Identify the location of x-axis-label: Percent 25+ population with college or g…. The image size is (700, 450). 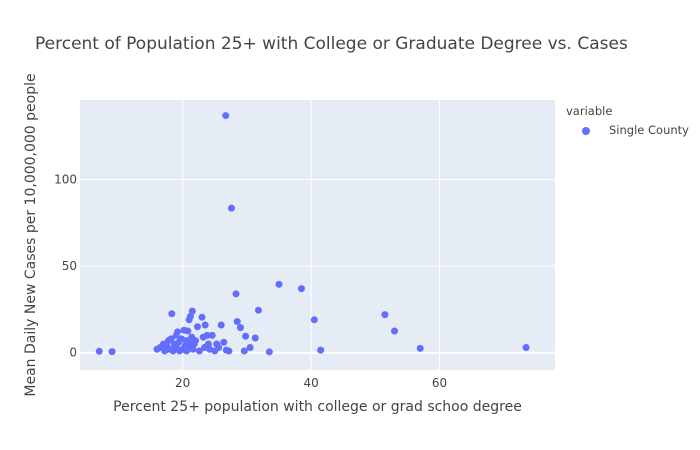
(317, 407).